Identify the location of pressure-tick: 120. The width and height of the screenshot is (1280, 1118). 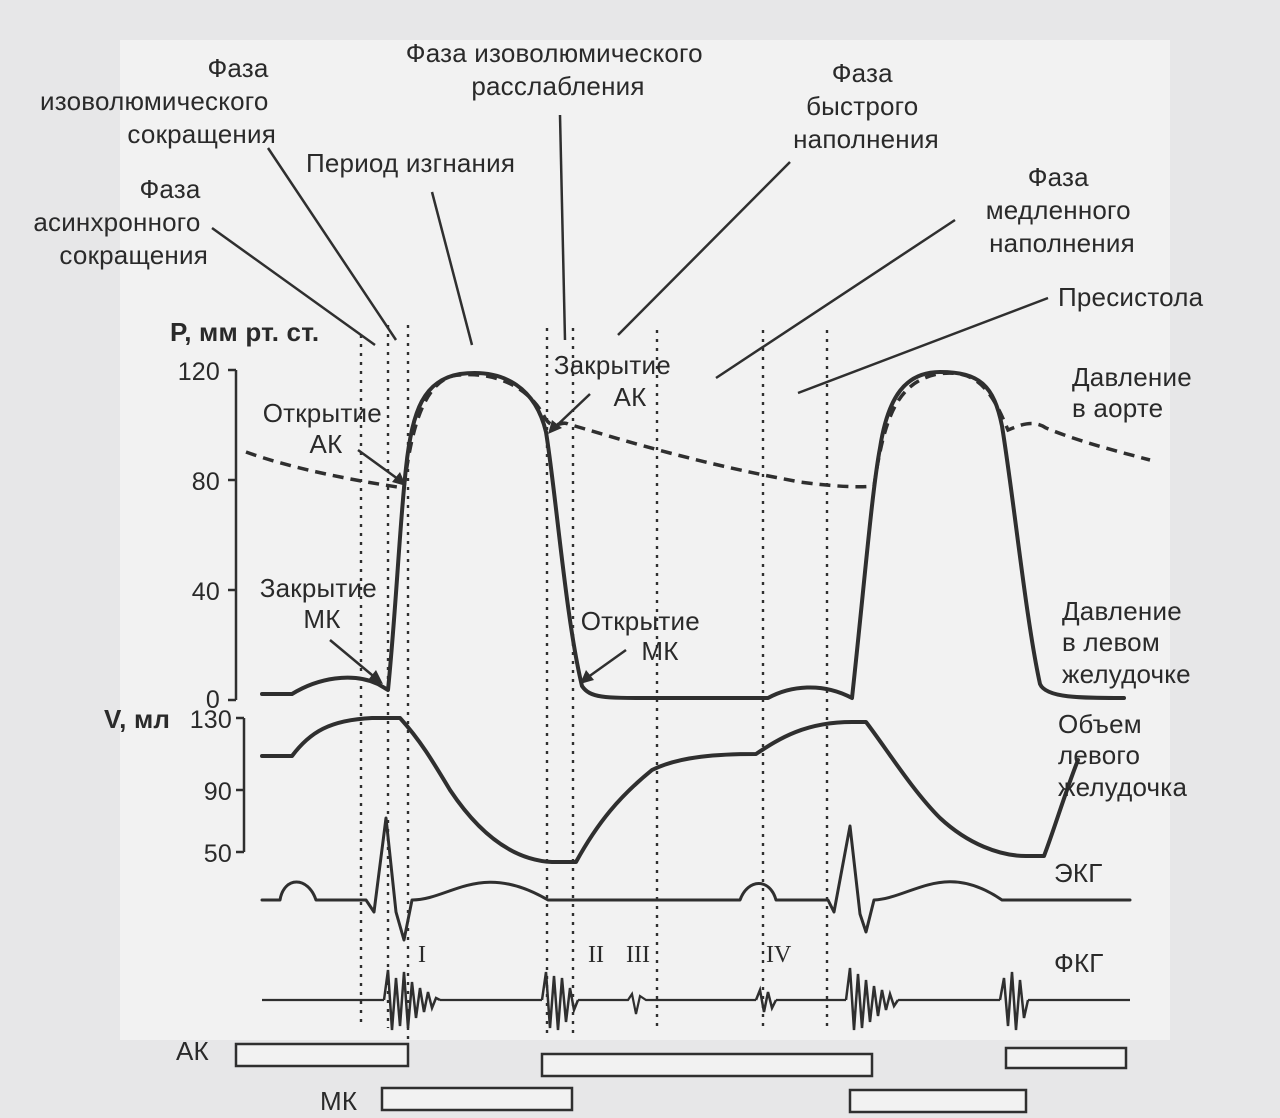
(199, 372).